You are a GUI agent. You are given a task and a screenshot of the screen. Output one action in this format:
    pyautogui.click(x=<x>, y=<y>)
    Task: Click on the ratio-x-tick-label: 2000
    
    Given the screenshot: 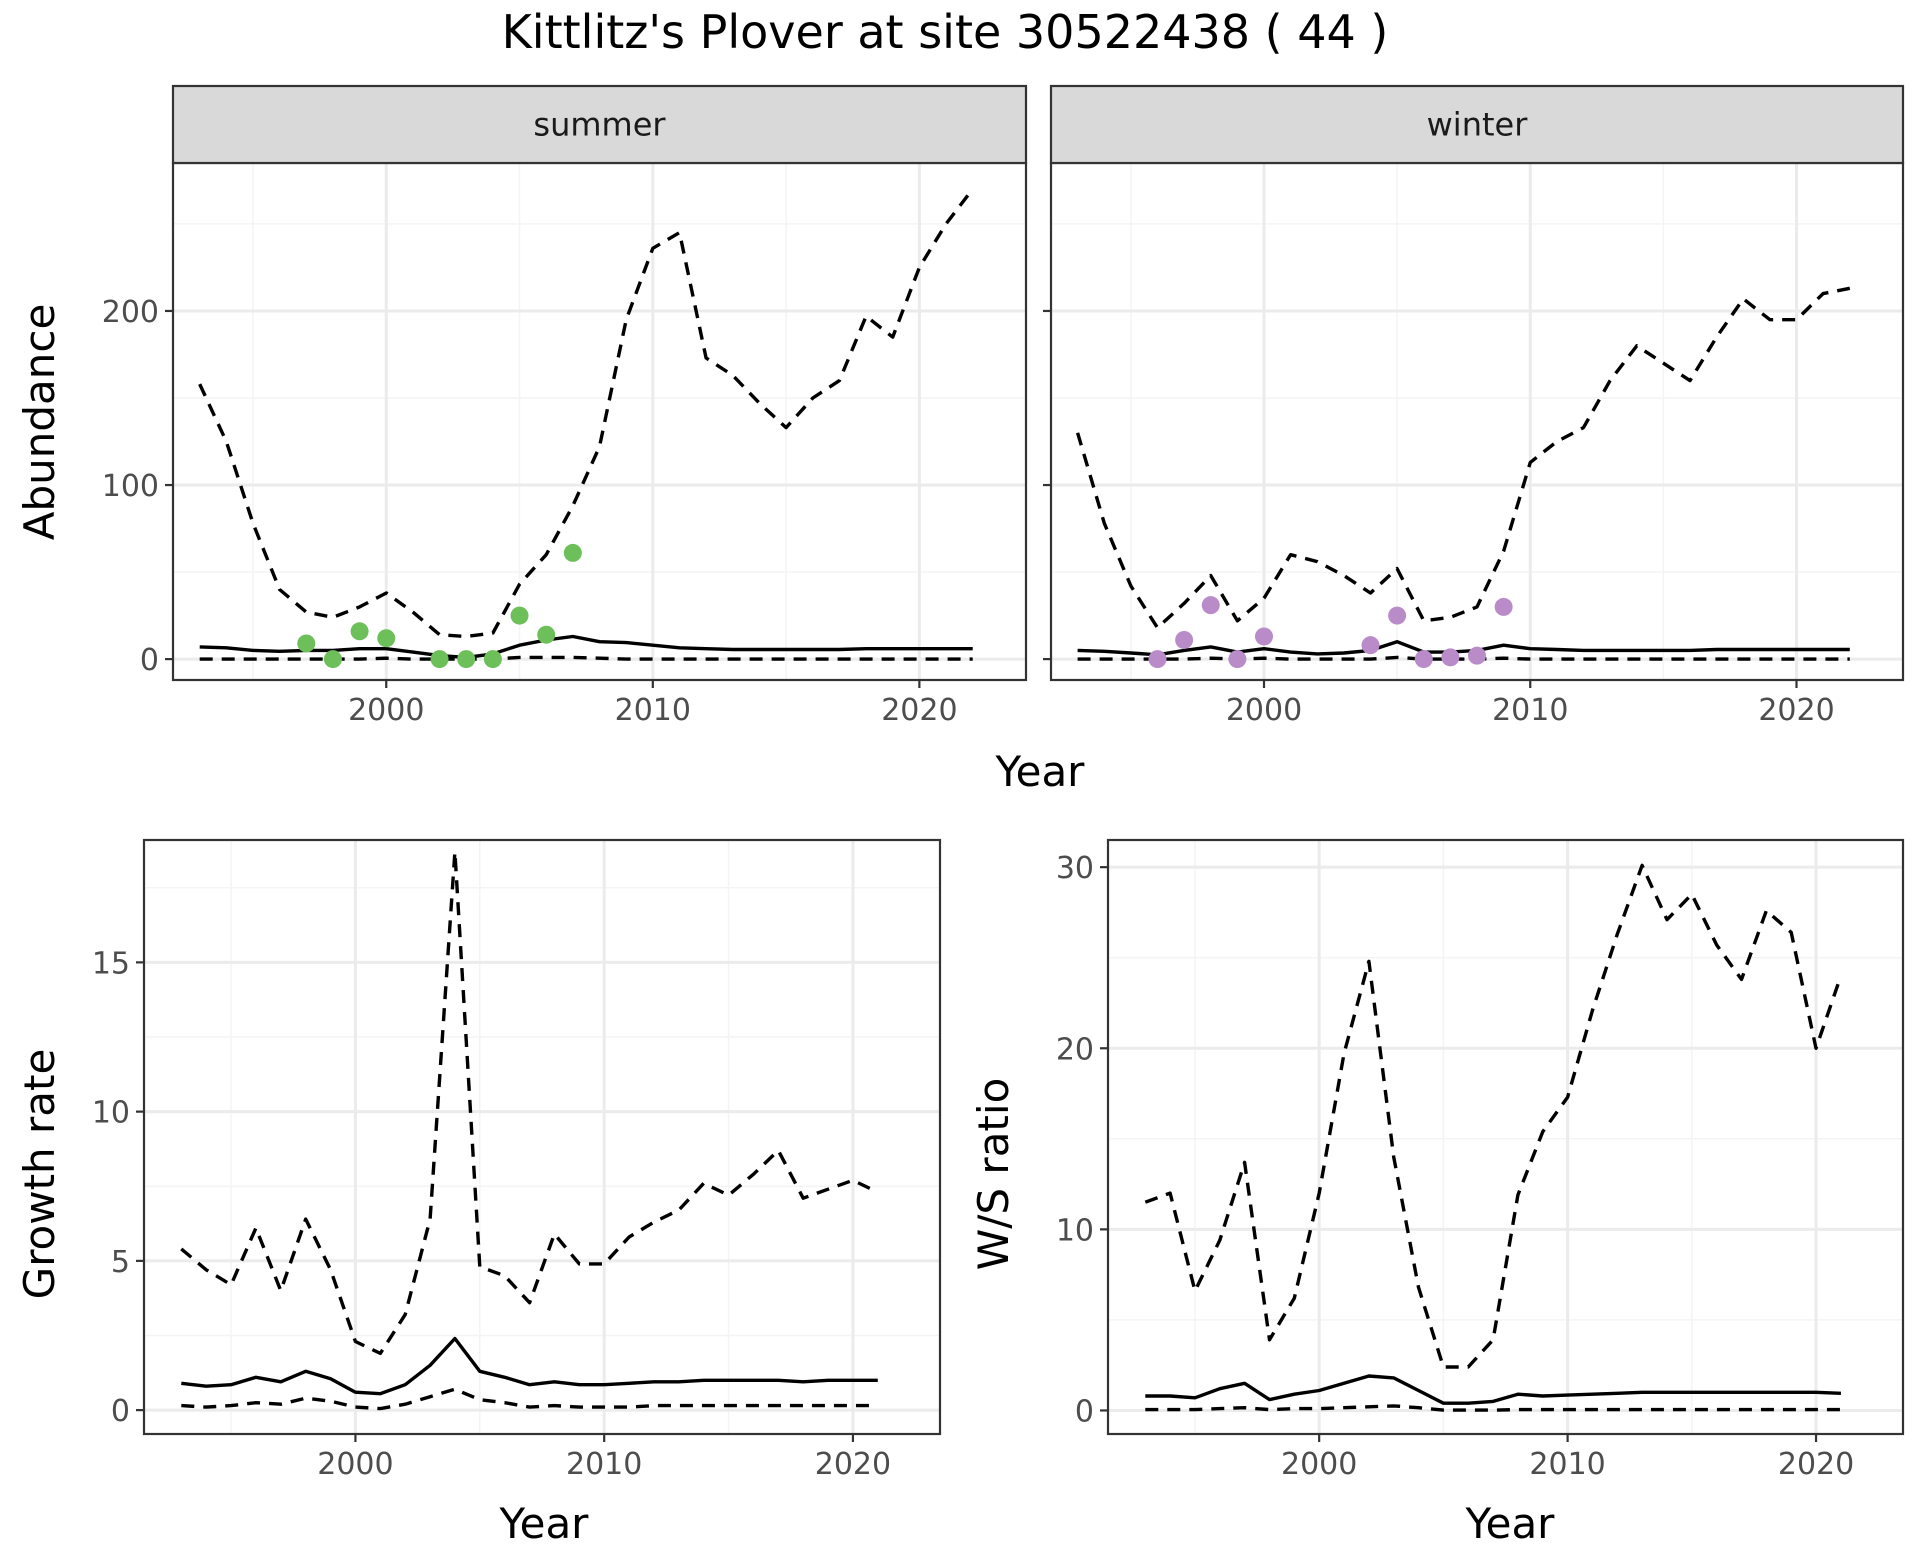 What is the action you would take?
    pyautogui.click(x=1319, y=1464)
    